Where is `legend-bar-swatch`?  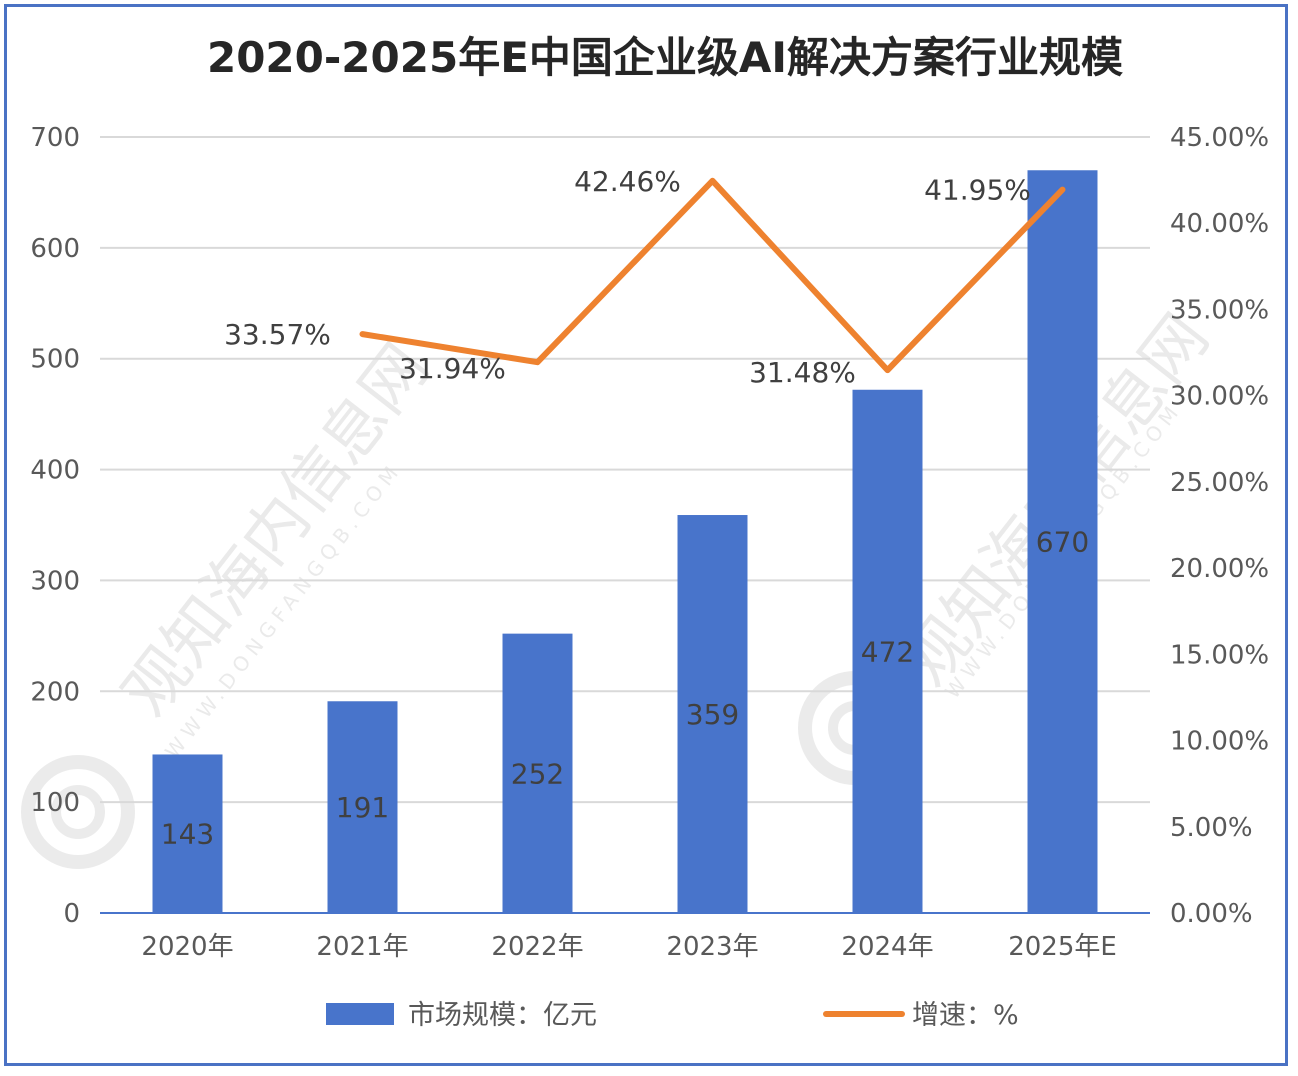 legend-bar-swatch is located at coordinates (360, 1014).